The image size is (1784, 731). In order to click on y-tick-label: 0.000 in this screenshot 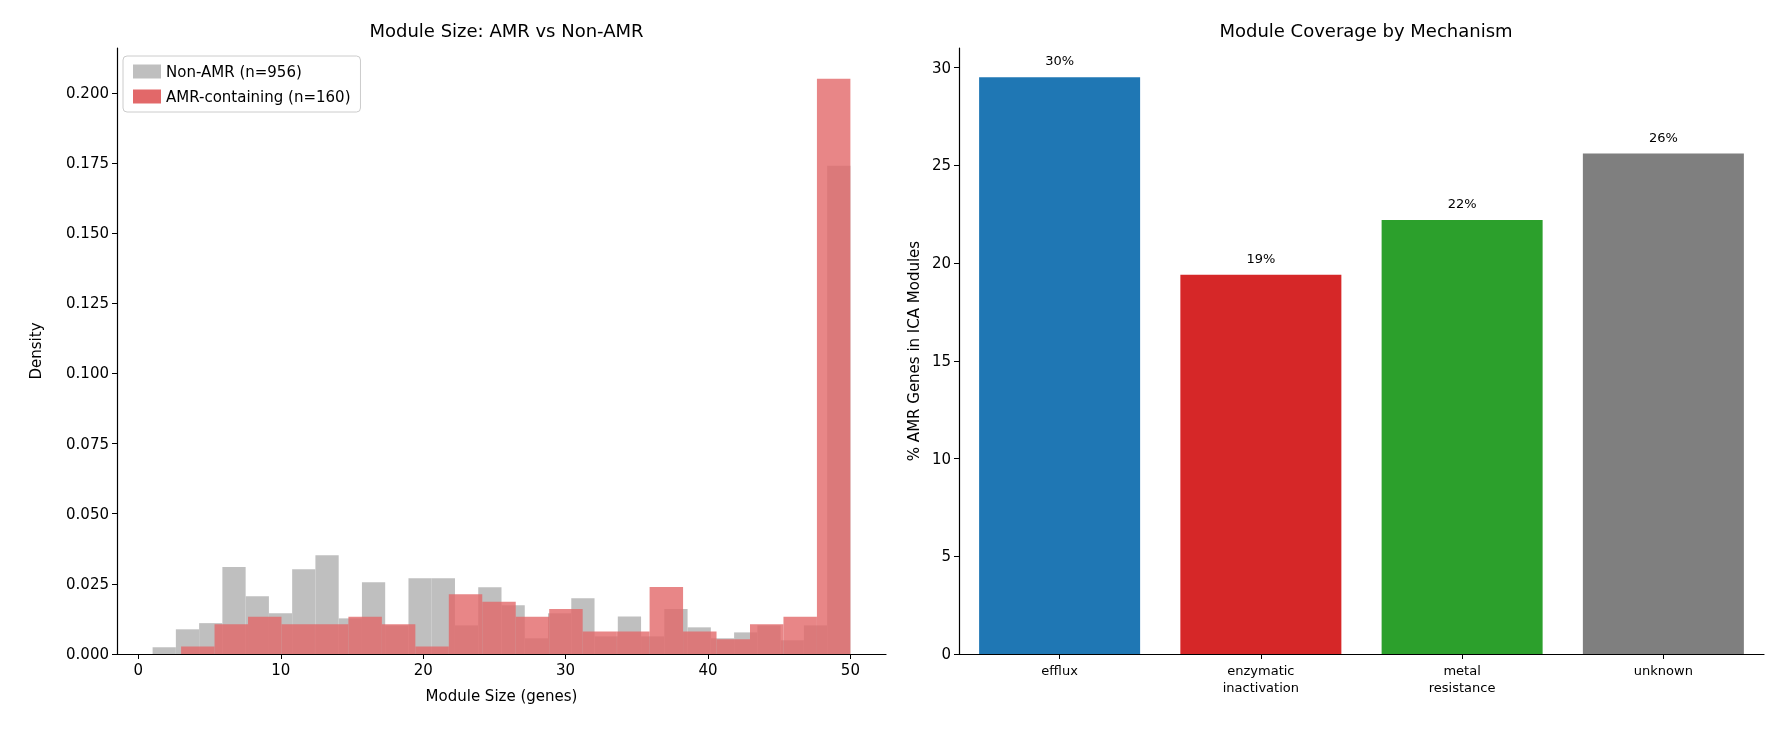, I will do `click(87, 654)`.